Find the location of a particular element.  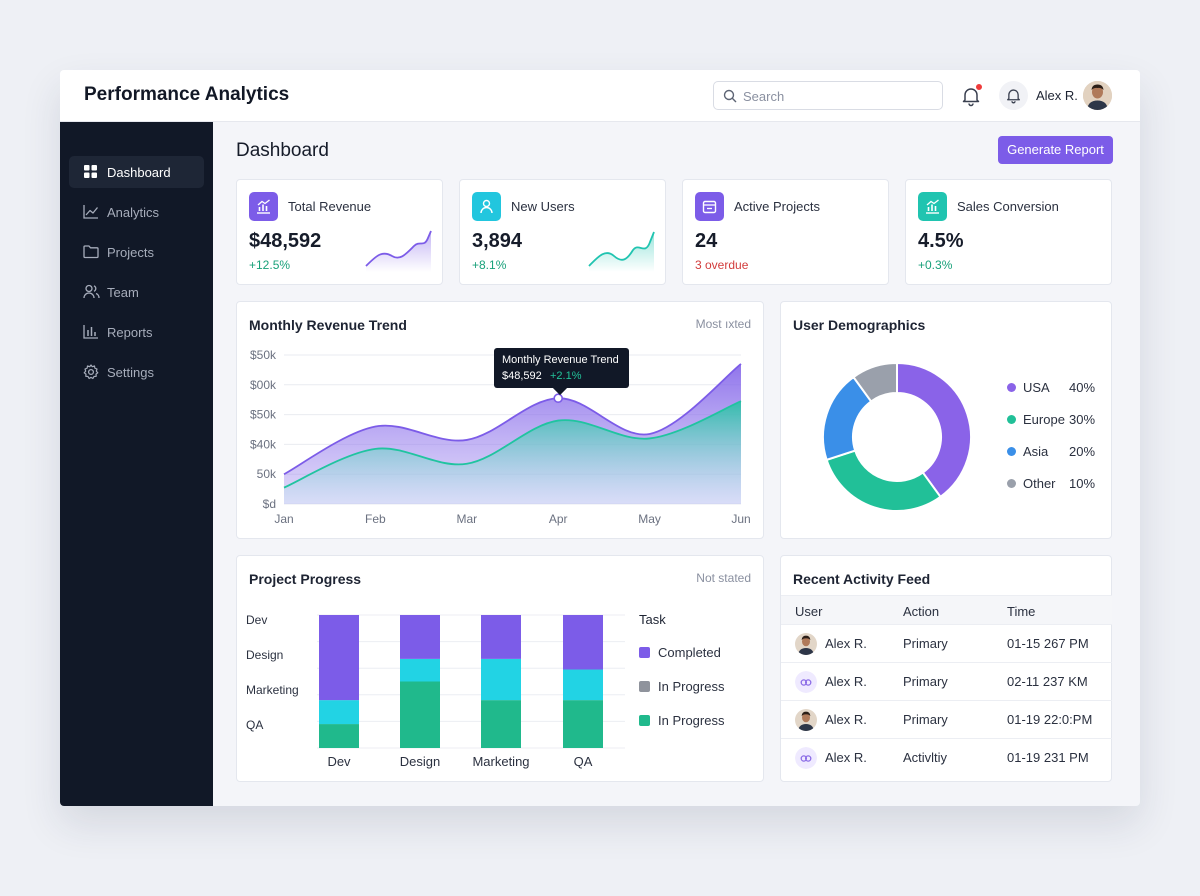

y-category-label: Dev is located at coordinates (256, 620).